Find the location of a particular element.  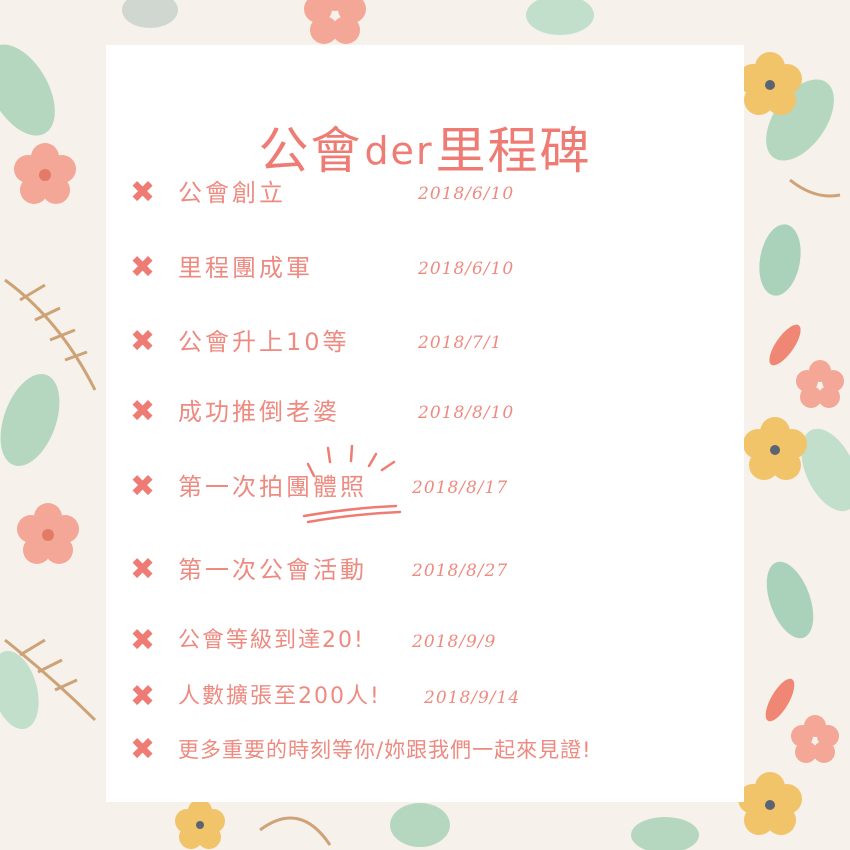

milestone-date: 2018/8/17 is located at coordinates (460, 488).